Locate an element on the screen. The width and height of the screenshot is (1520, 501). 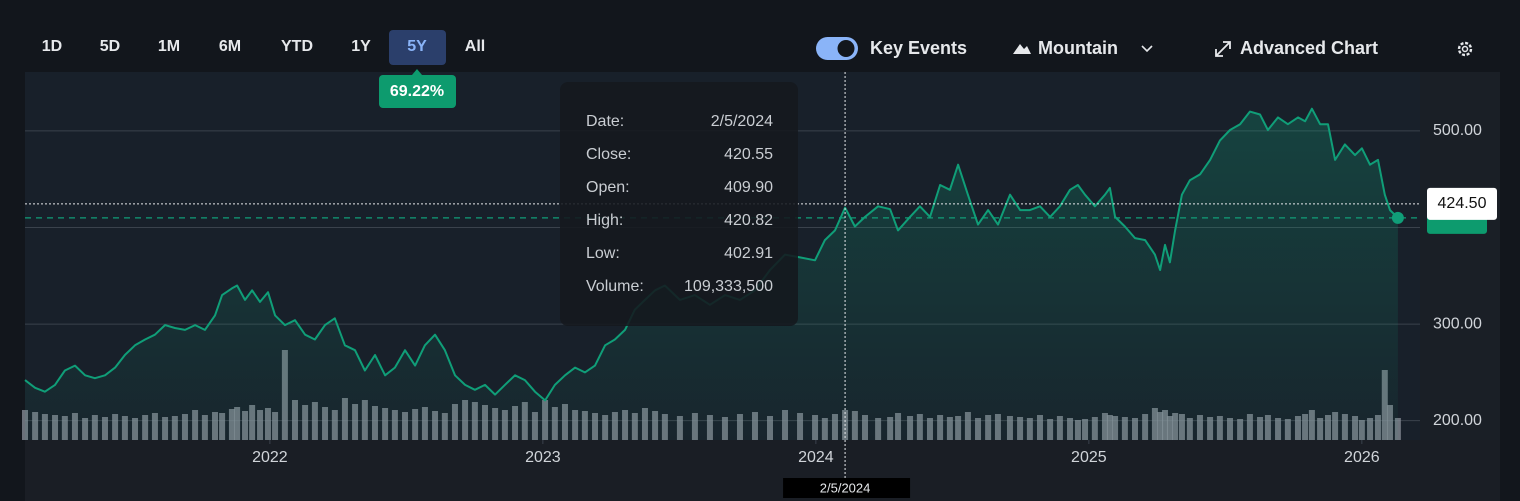
tooltip-label: High: is located at coordinates (604, 220).